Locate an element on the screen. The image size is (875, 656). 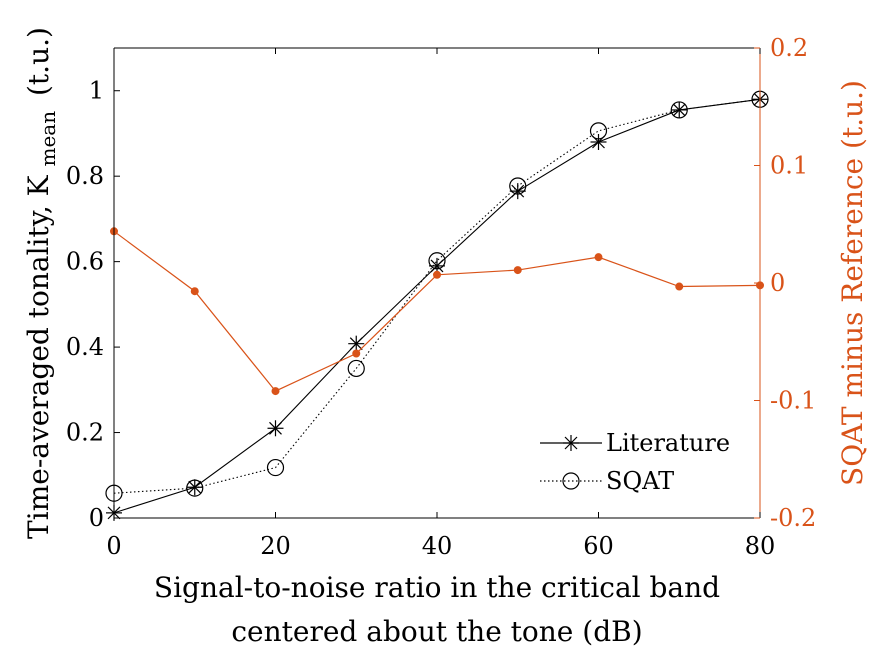
right-tick-label: 0.2 is located at coordinates (789, 48).